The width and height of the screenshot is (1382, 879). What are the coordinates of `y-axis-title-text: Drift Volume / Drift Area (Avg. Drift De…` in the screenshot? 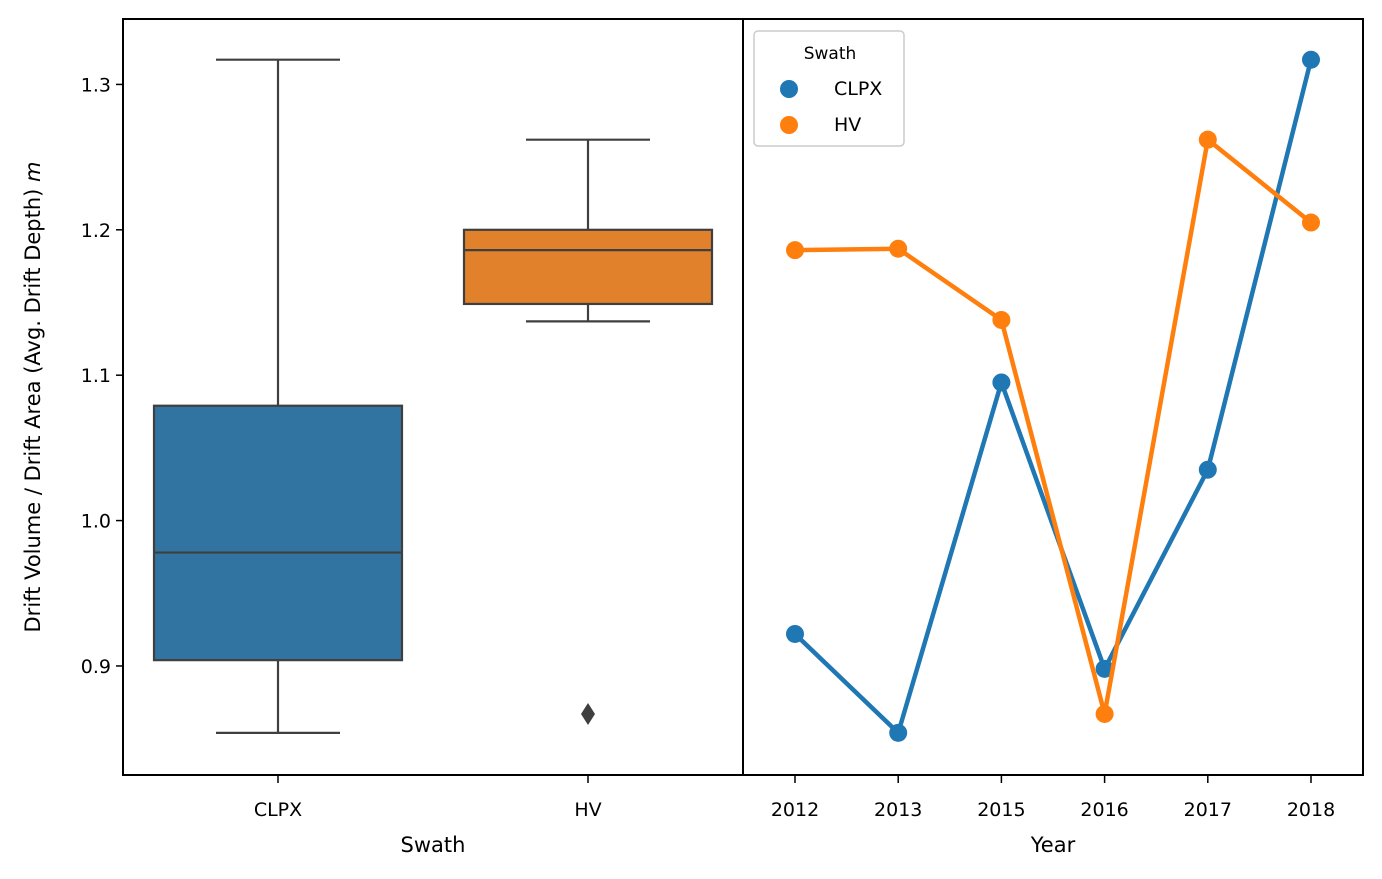 It's located at (33, 407).